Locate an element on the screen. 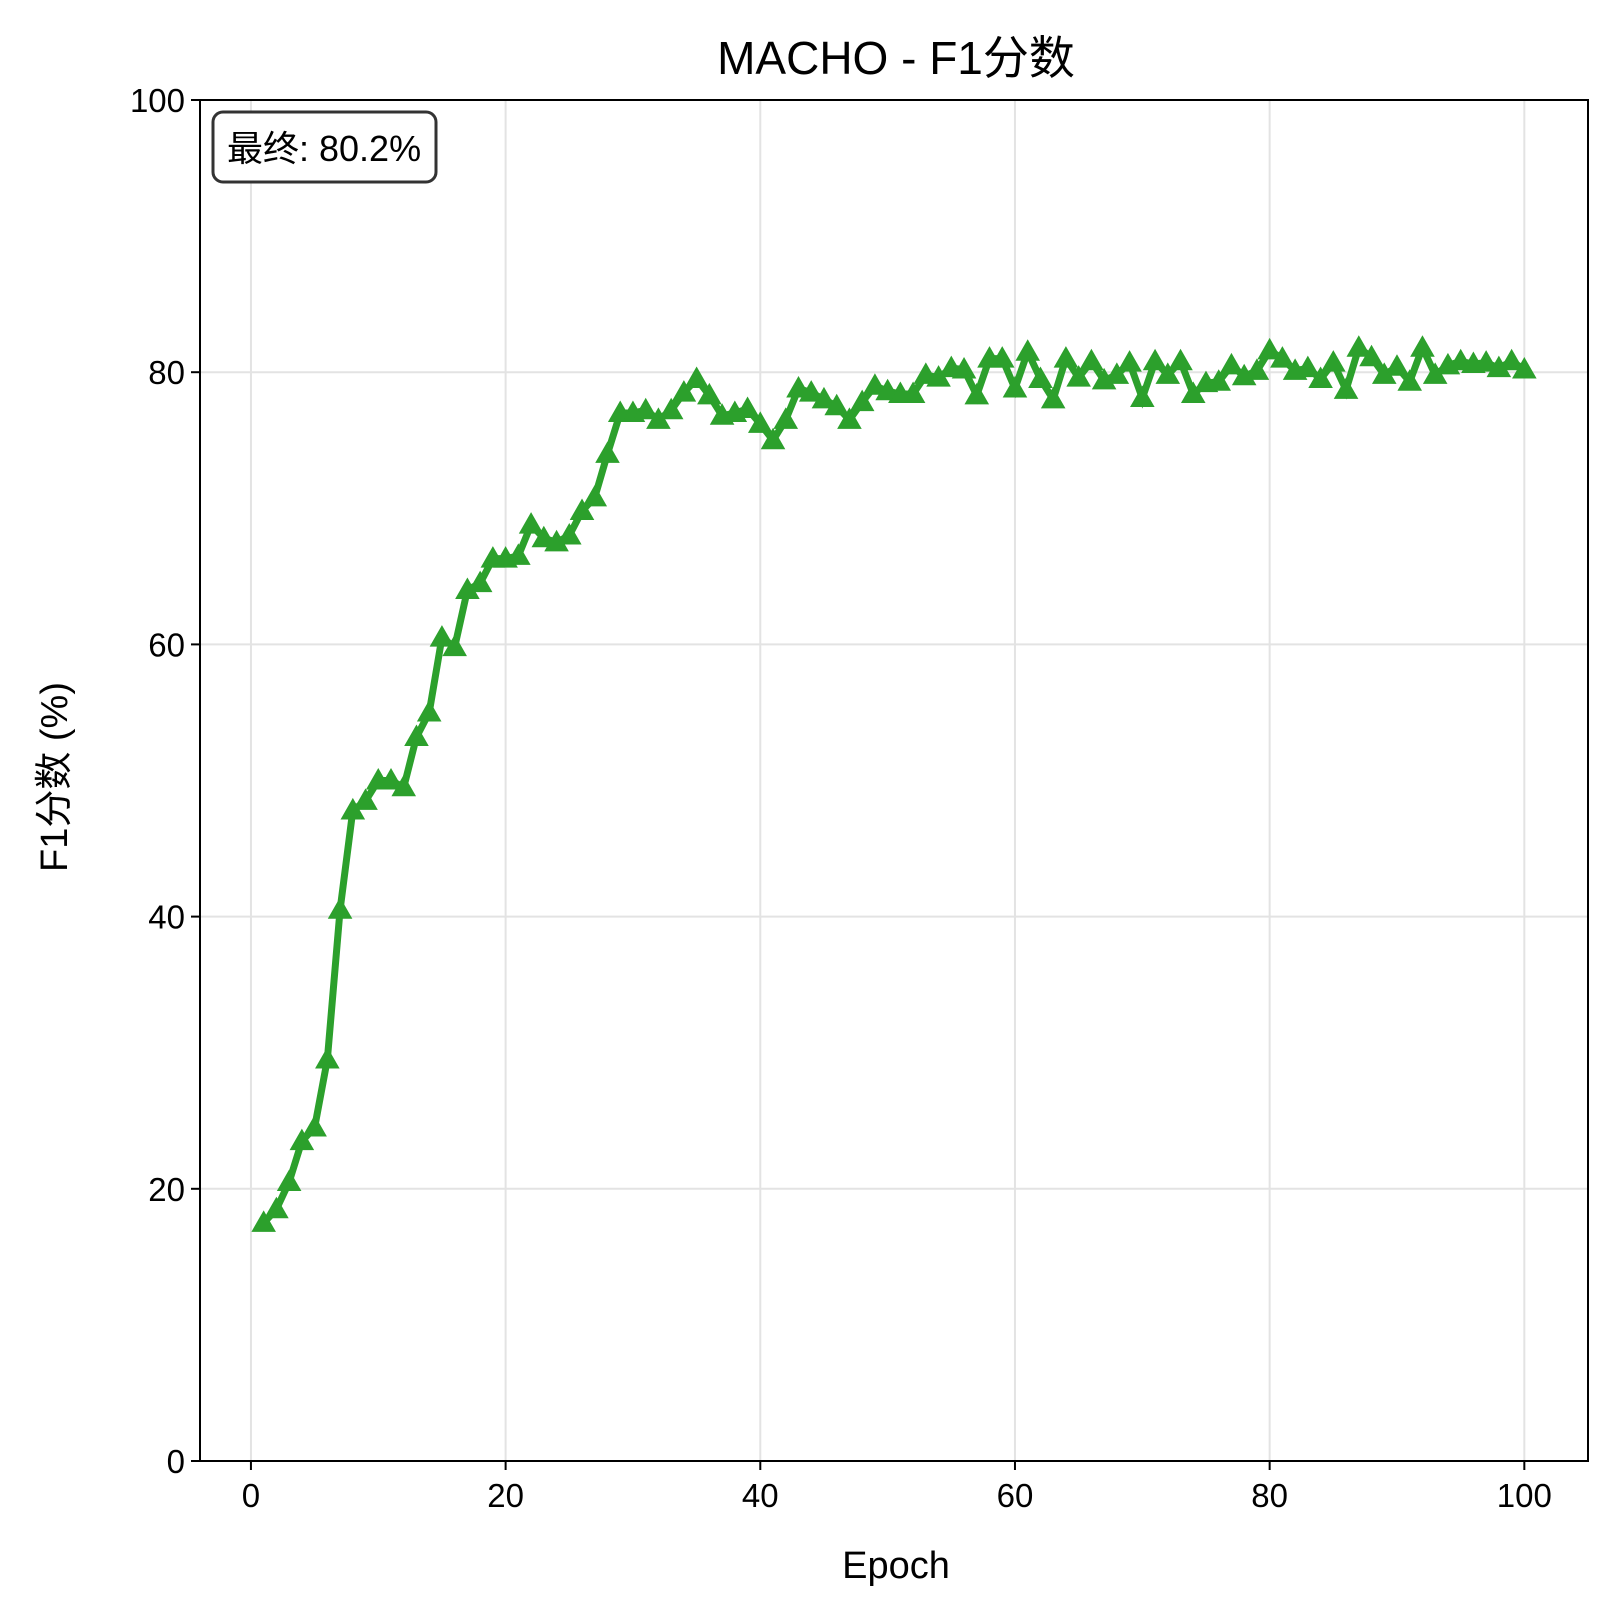 The height and width of the screenshot is (1607, 1607). x-tick-label: 0 is located at coordinates (251, 1495).